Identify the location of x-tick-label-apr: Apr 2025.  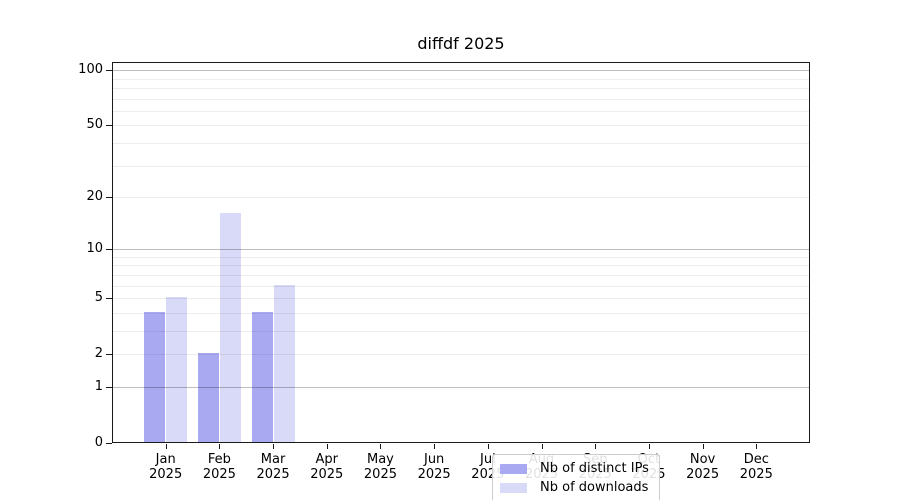
(327, 467).